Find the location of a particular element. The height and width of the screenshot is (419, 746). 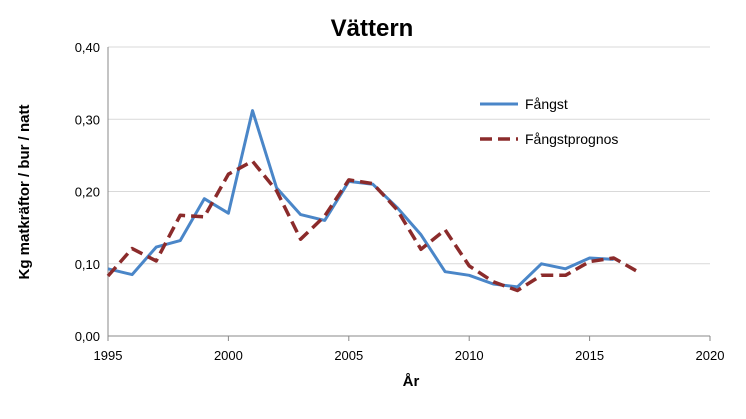

x-tick-label: 2000 is located at coordinates (228, 355).